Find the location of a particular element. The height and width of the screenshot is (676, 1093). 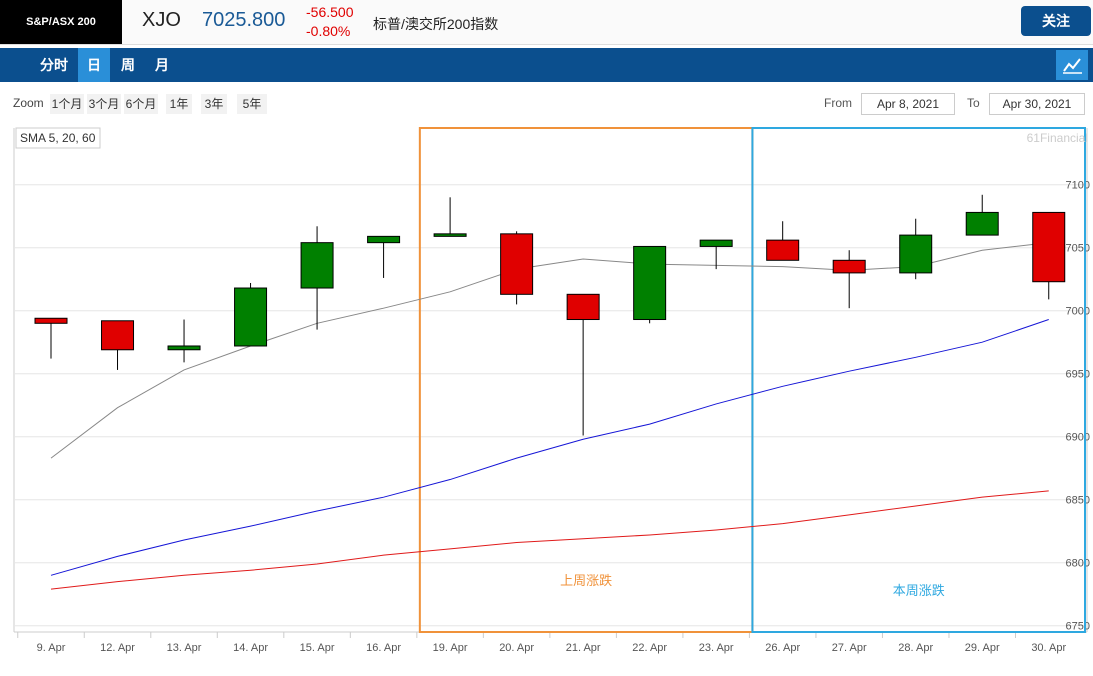

y-tick-label: 6900 is located at coordinates (1078, 438).